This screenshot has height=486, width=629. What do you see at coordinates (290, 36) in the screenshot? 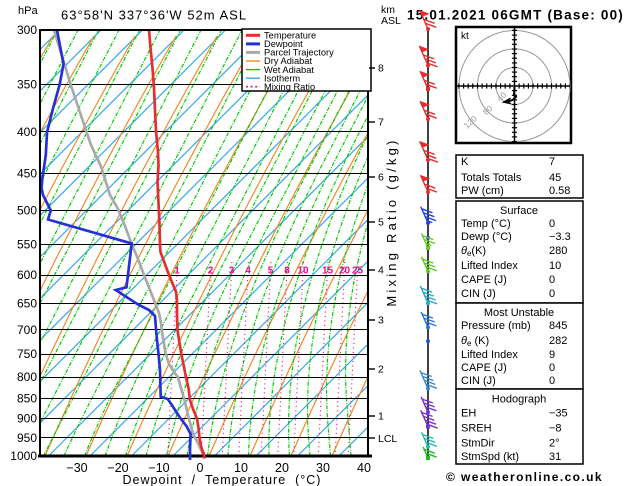
I see `svg-text: Temperature` at bounding box center [290, 36].